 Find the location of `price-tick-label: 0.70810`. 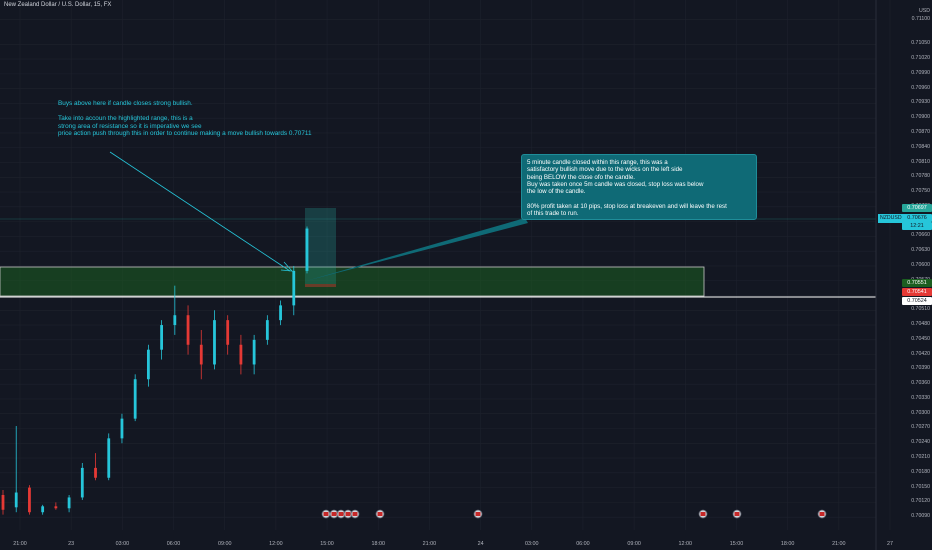

price-tick-label: 0.70810 is located at coordinates (920, 161).